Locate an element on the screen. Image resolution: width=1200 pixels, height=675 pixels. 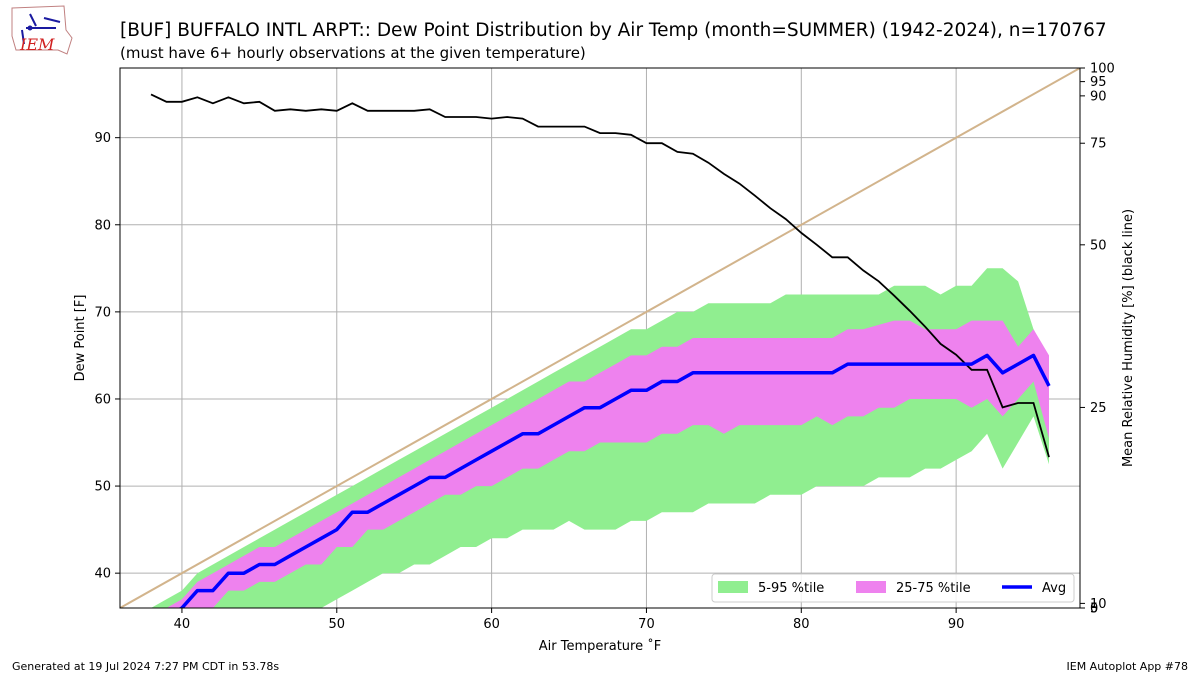
y2-tick-label: 5 is located at coordinates (1094, 609).